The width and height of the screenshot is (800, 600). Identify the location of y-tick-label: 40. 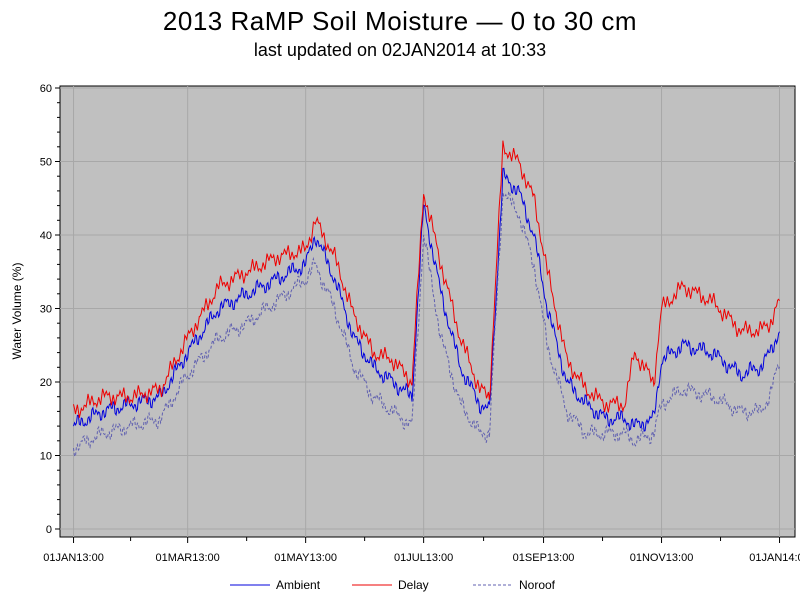
(46, 236).